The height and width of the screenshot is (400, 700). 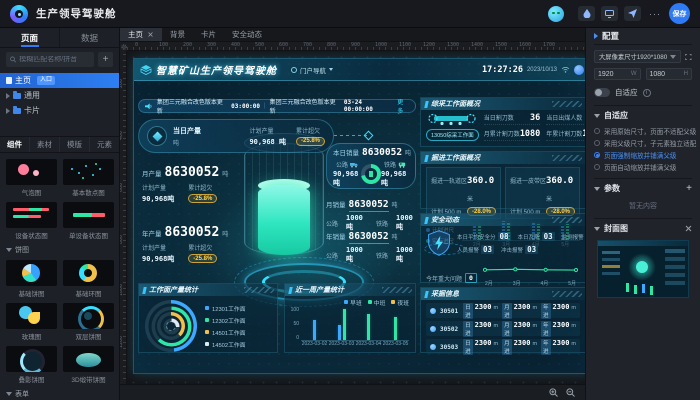 I want to click on over-under-badge: -25.8%, so click(x=203, y=258).